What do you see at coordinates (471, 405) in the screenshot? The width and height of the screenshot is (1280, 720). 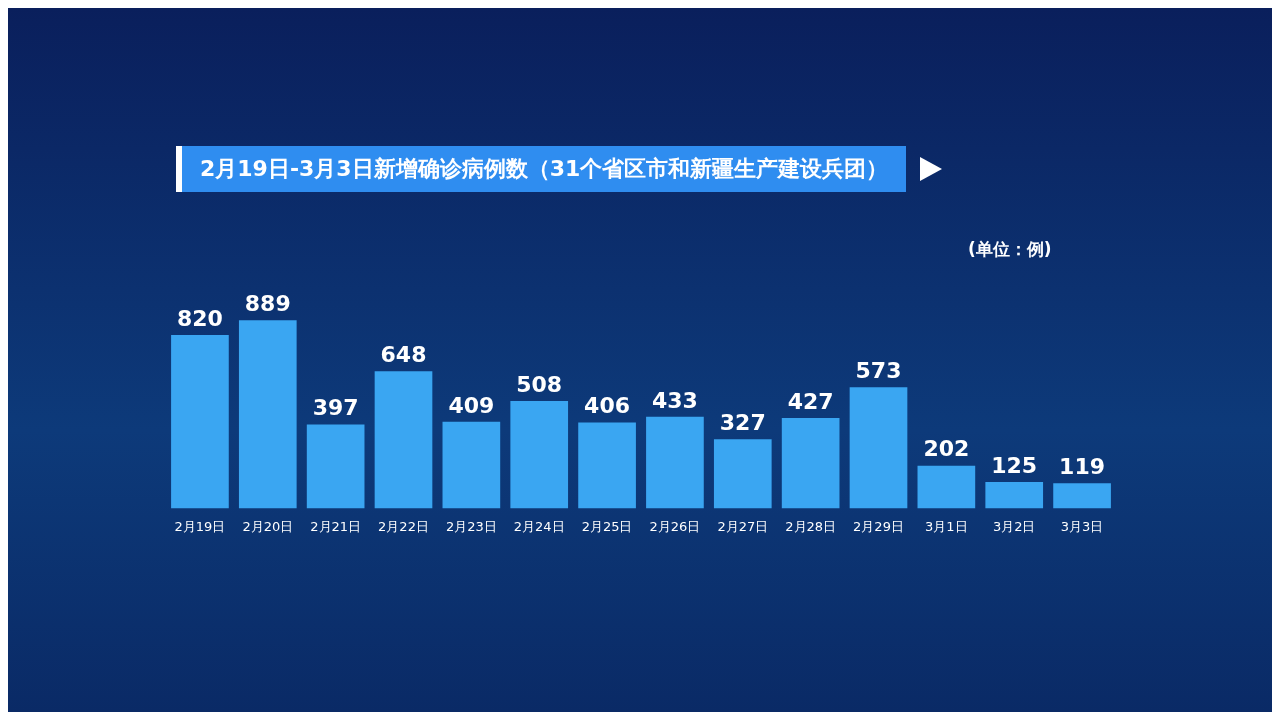 I see `data-label: 409` at bounding box center [471, 405].